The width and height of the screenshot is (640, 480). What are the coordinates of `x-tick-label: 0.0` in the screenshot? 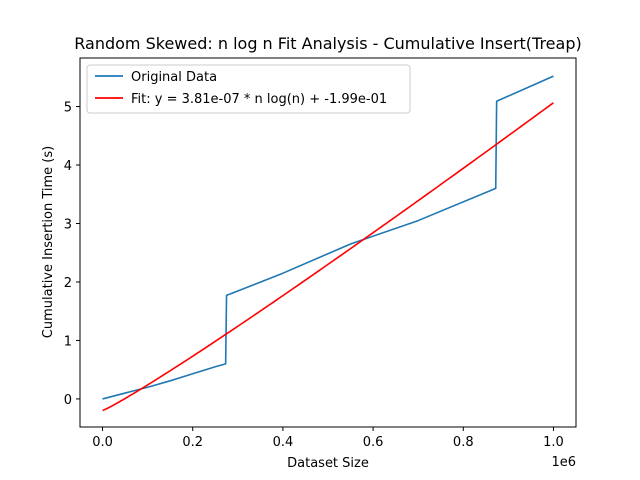 It's located at (102, 442).